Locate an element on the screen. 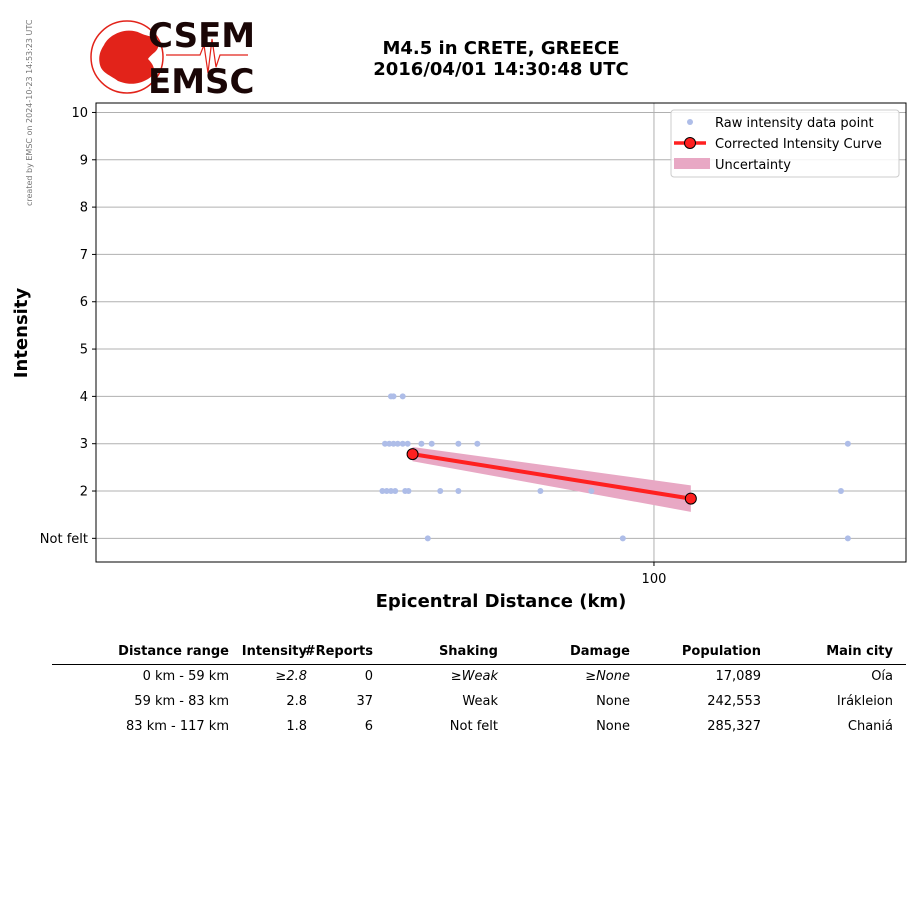  y-tick-label: 3 is located at coordinates (84, 444).